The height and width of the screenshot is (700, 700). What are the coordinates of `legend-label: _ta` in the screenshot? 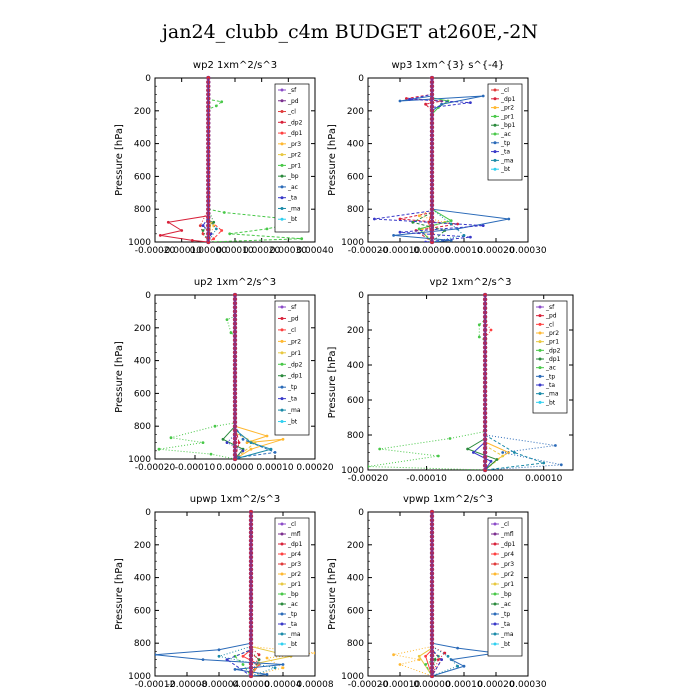 It's located at (292, 624).